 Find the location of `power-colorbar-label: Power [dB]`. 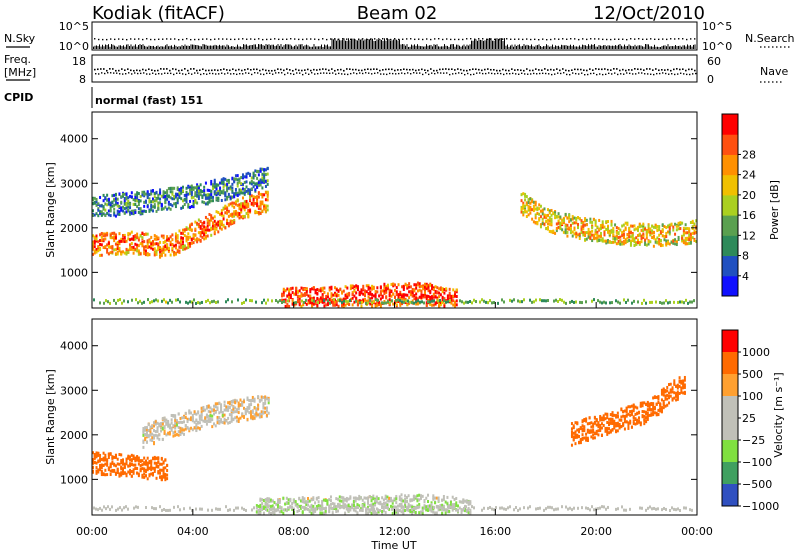

power-colorbar-label: Power [dB] is located at coordinates (774, 210).